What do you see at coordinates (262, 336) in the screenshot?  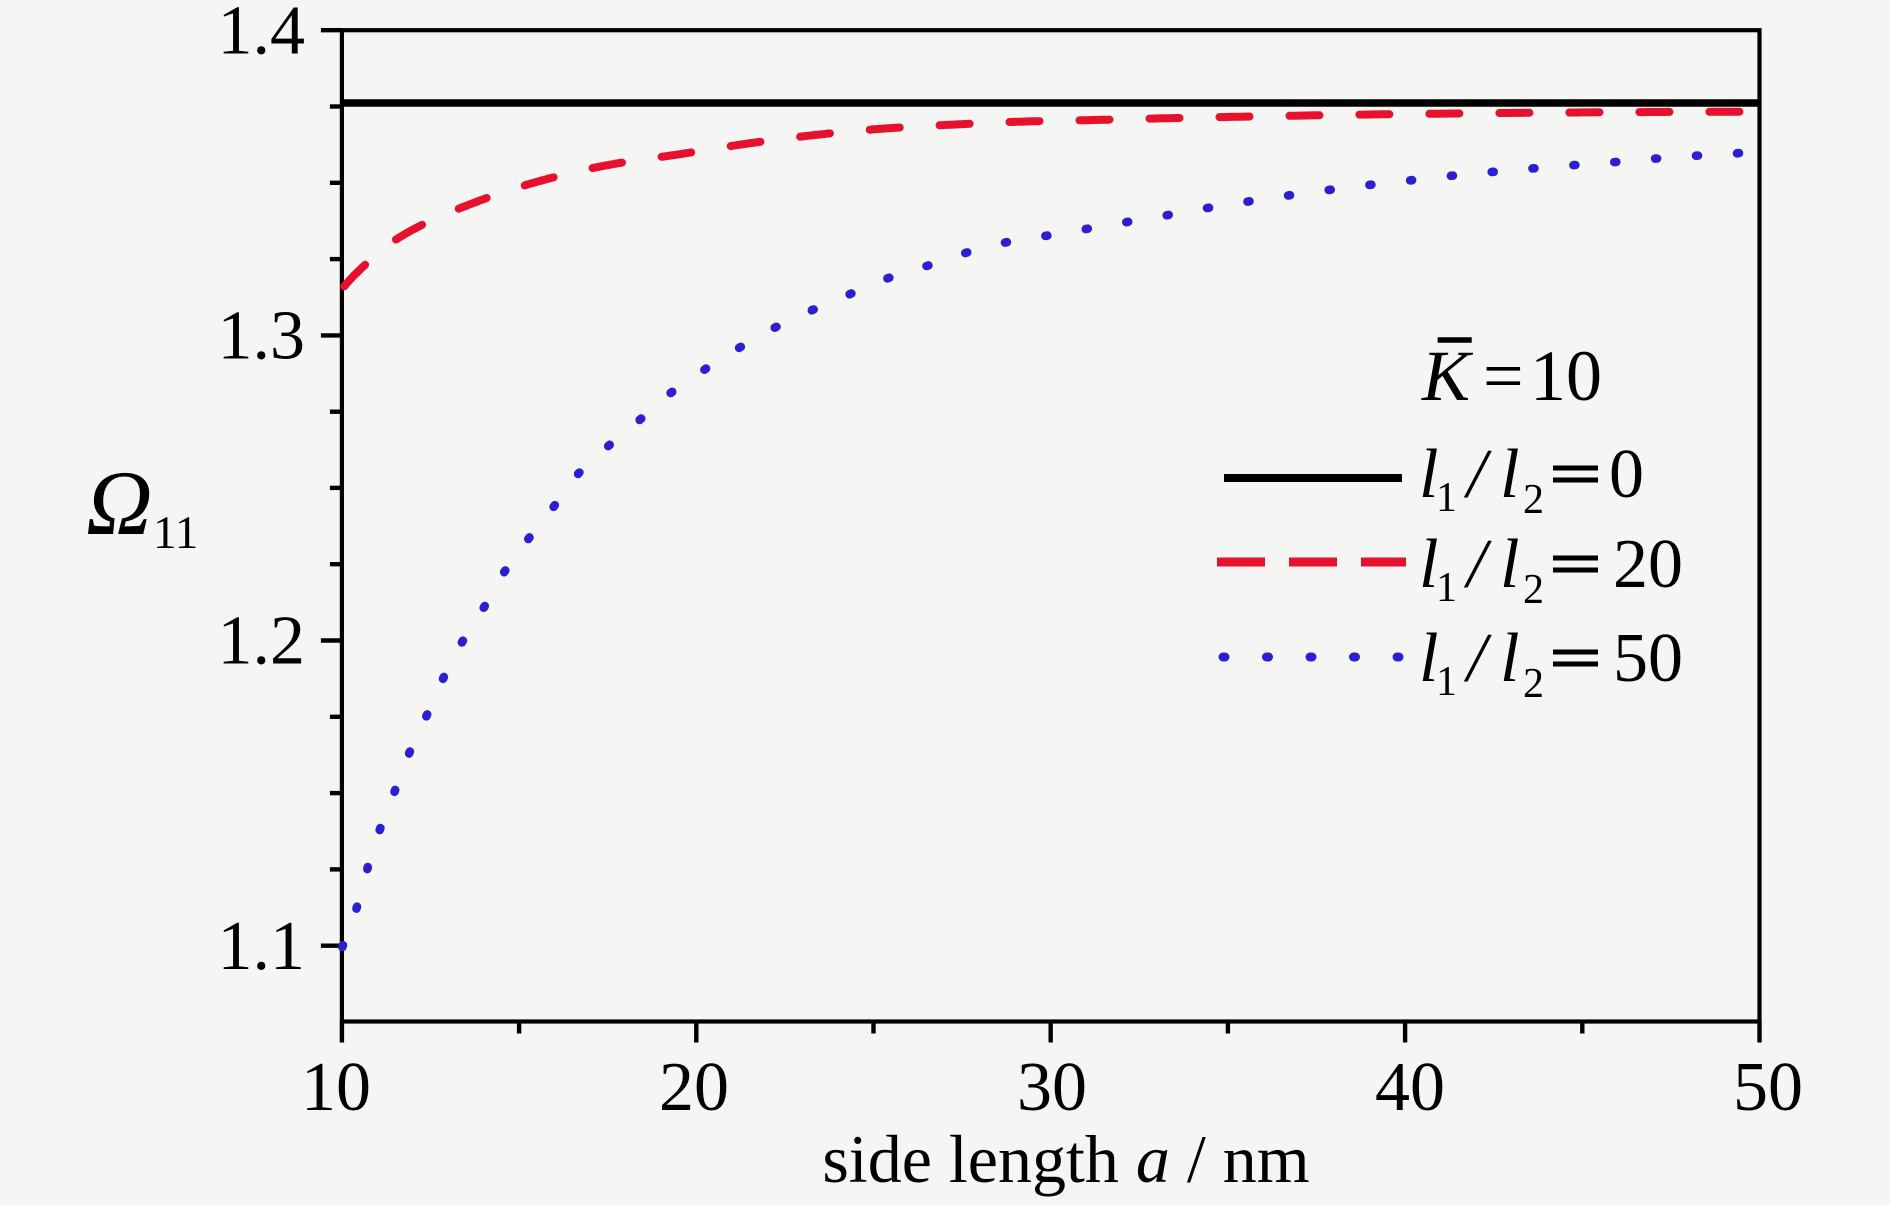 I see `svg-text: 1.3` at bounding box center [262, 336].